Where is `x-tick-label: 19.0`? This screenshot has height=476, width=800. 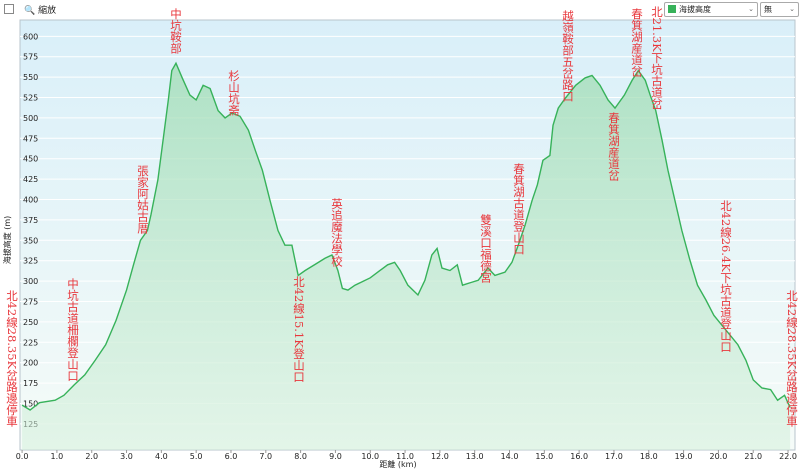
x-tick-label: 19.0 is located at coordinates (684, 456).